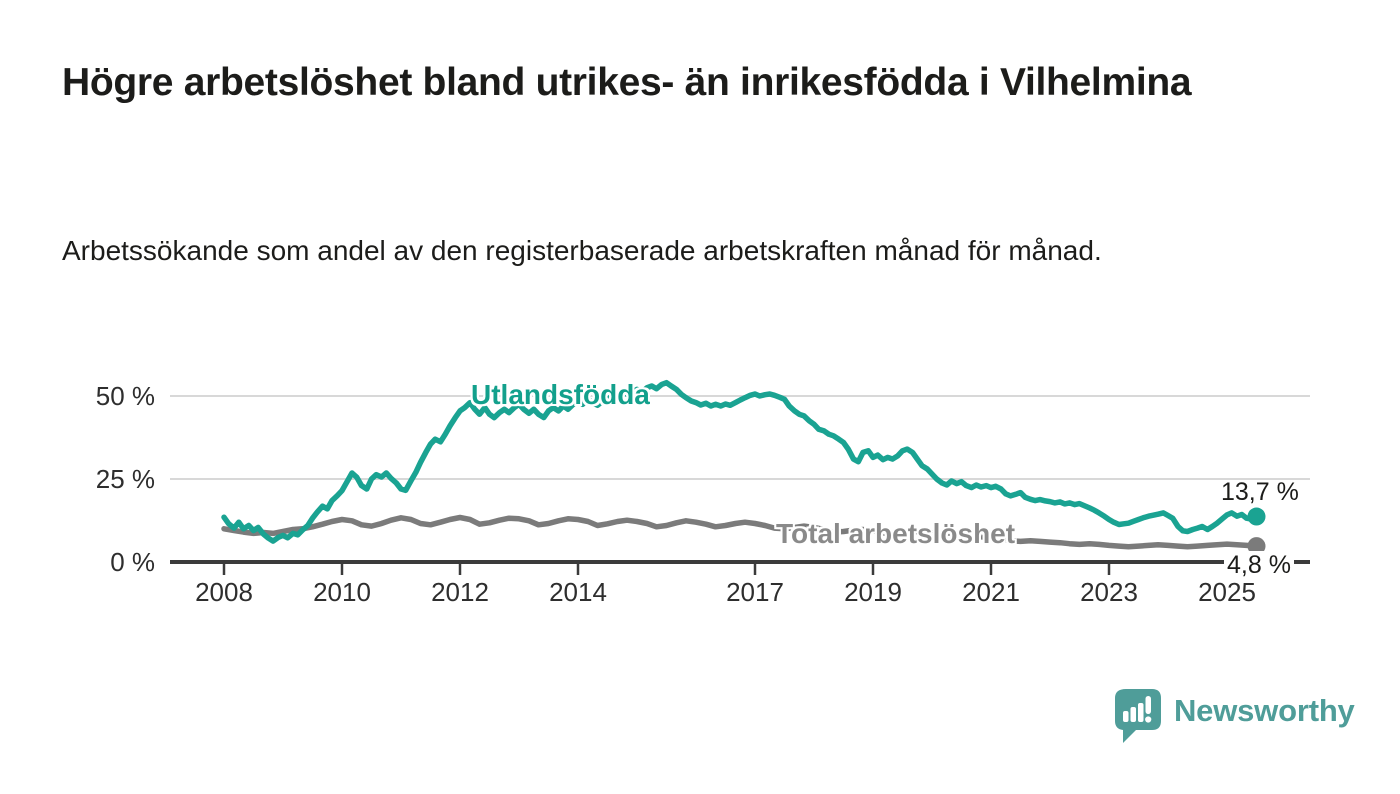  Describe the element at coordinates (740, 532) in the screenshot. I see `series-line` at that location.